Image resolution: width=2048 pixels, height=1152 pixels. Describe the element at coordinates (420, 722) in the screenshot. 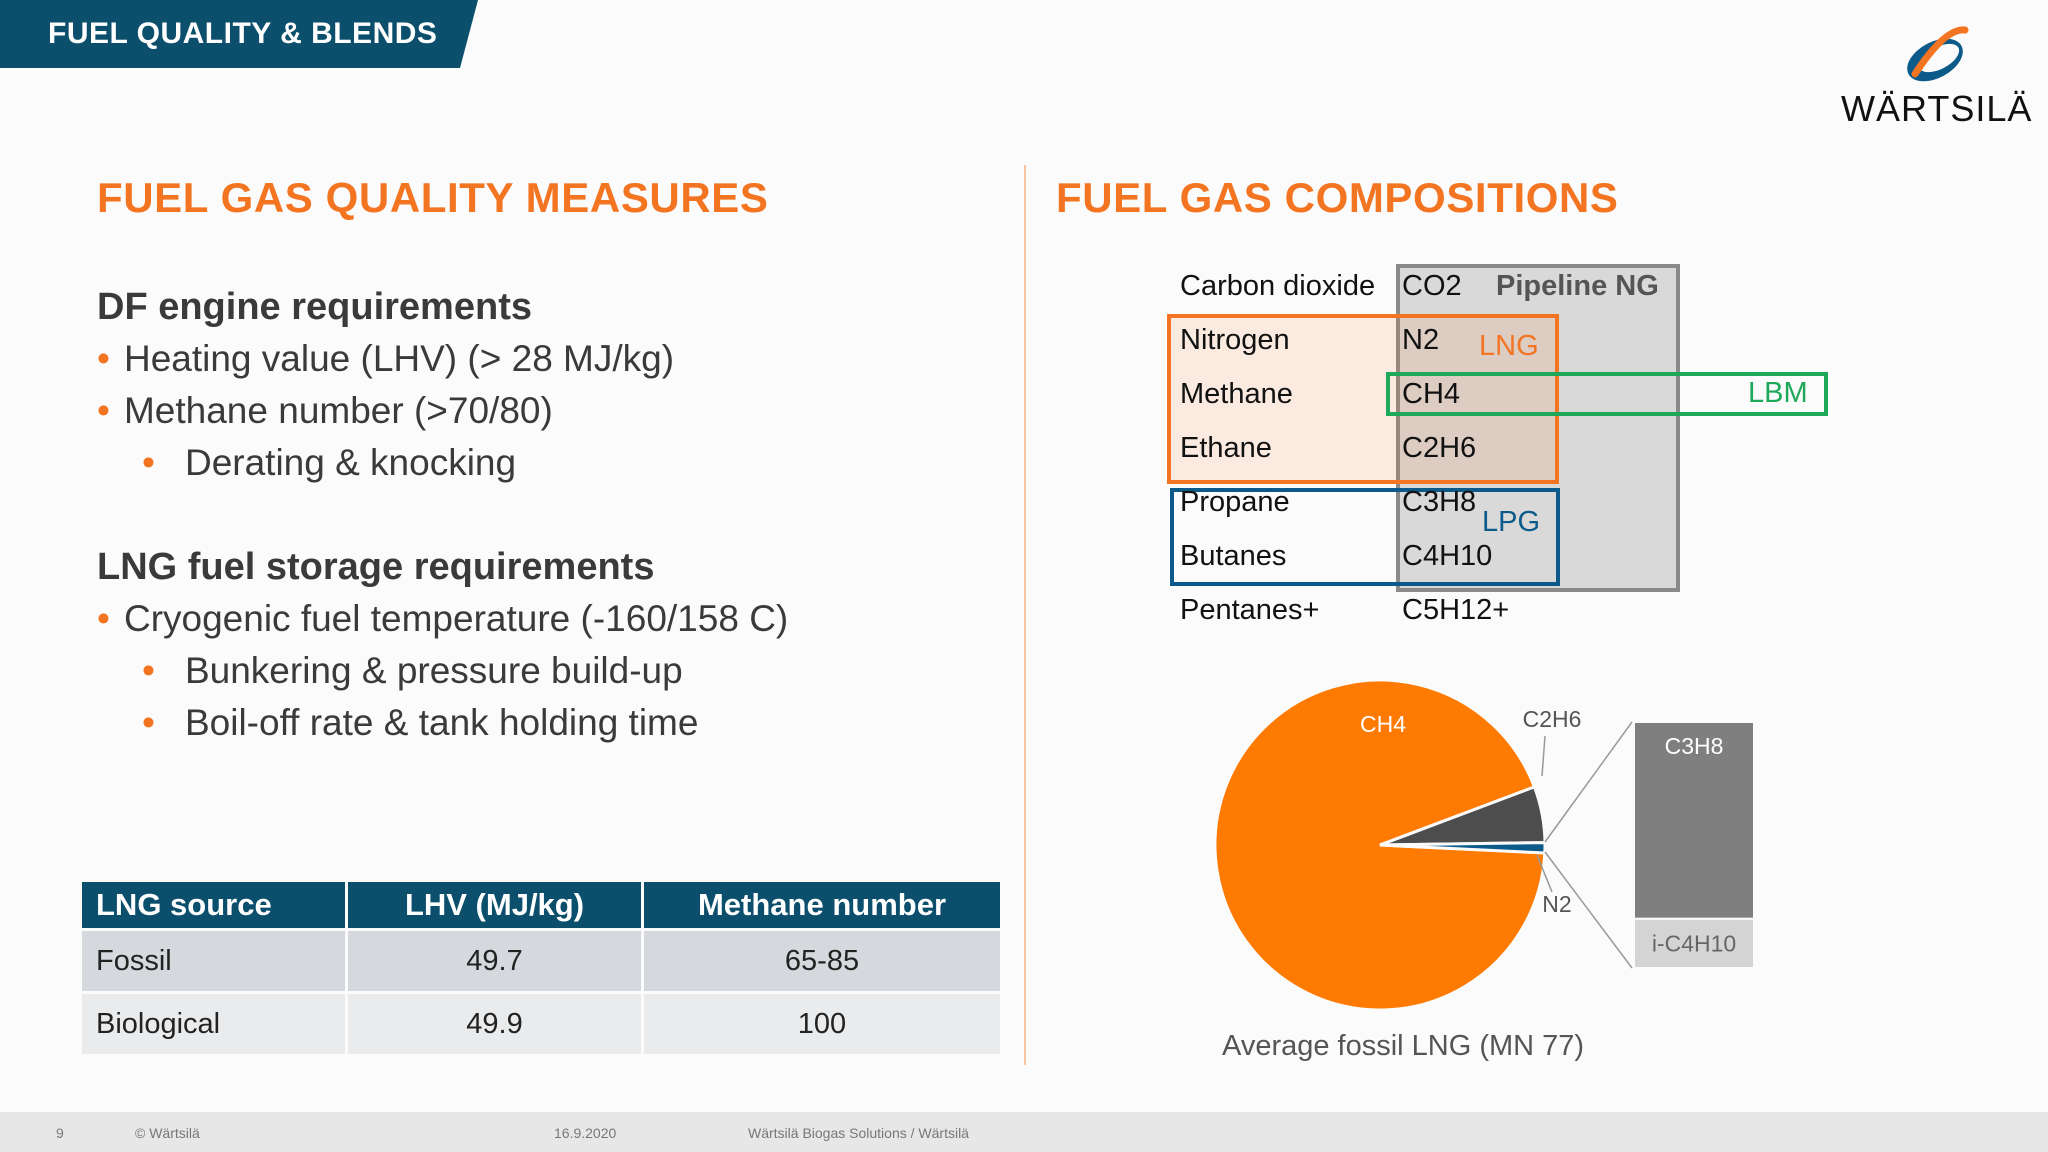

I see `sub-bullet-boil-off: • Boil-off rate & tank holding time` at that location.